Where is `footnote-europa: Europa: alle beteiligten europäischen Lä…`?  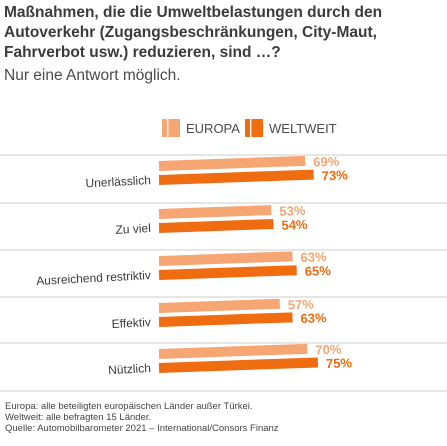 footnote-europa: Europa: alle beteiligten europäischen Lä… is located at coordinates (129, 406).